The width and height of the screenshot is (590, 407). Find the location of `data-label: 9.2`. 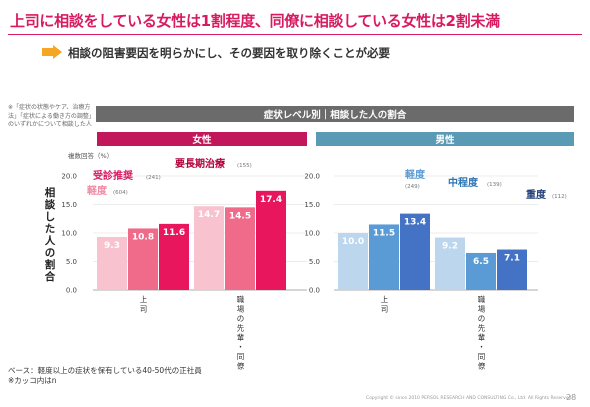

data-label: 9.2 is located at coordinates (450, 247).